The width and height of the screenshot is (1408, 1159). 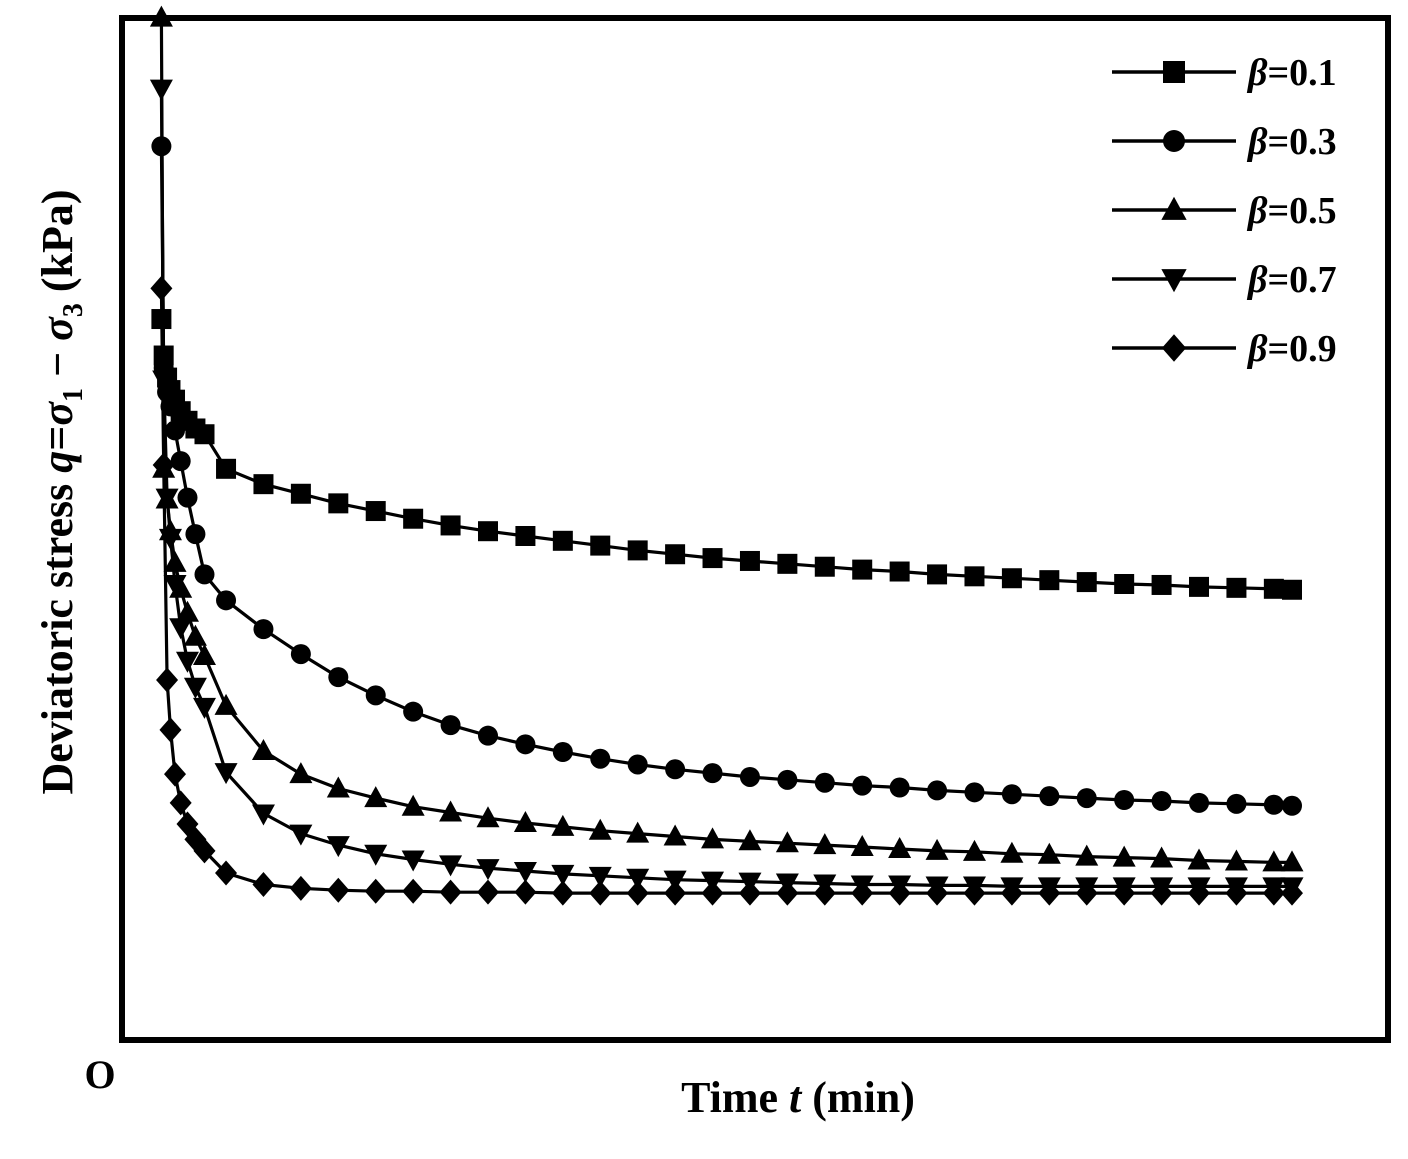 What do you see at coordinates (99, 1074) in the screenshot?
I see `origin-label: O` at bounding box center [99, 1074].